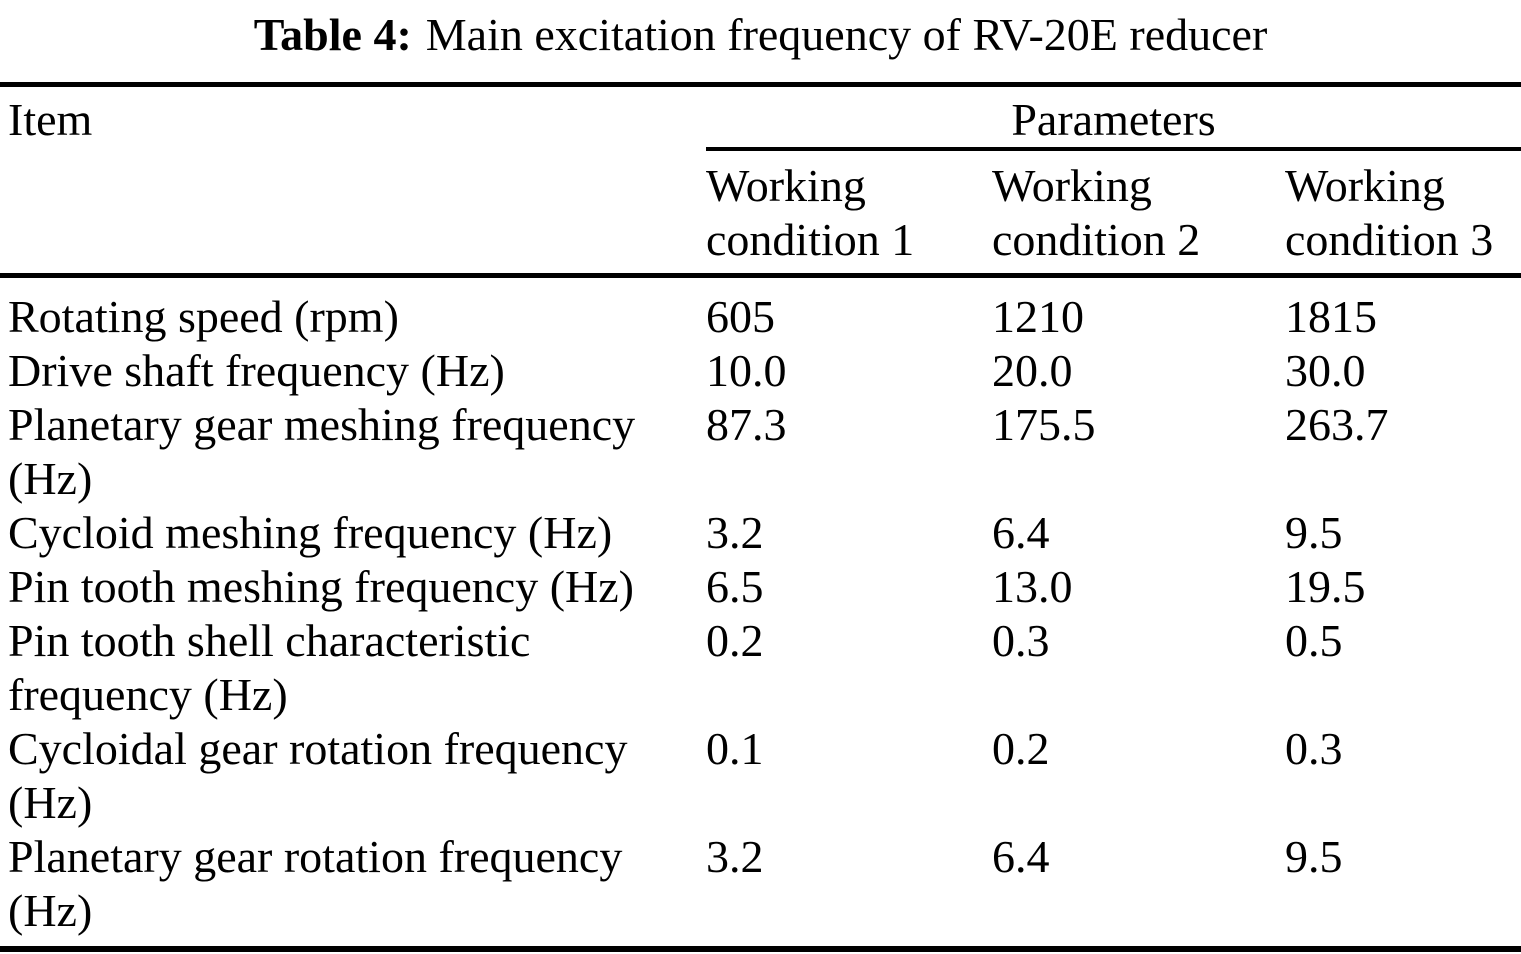 The width and height of the screenshot is (1521, 954). What do you see at coordinates (256, 370) in the screenshot?
I see `row-item-label: Drive shaft frequency (Hz)` at bounding box center [256, 370].